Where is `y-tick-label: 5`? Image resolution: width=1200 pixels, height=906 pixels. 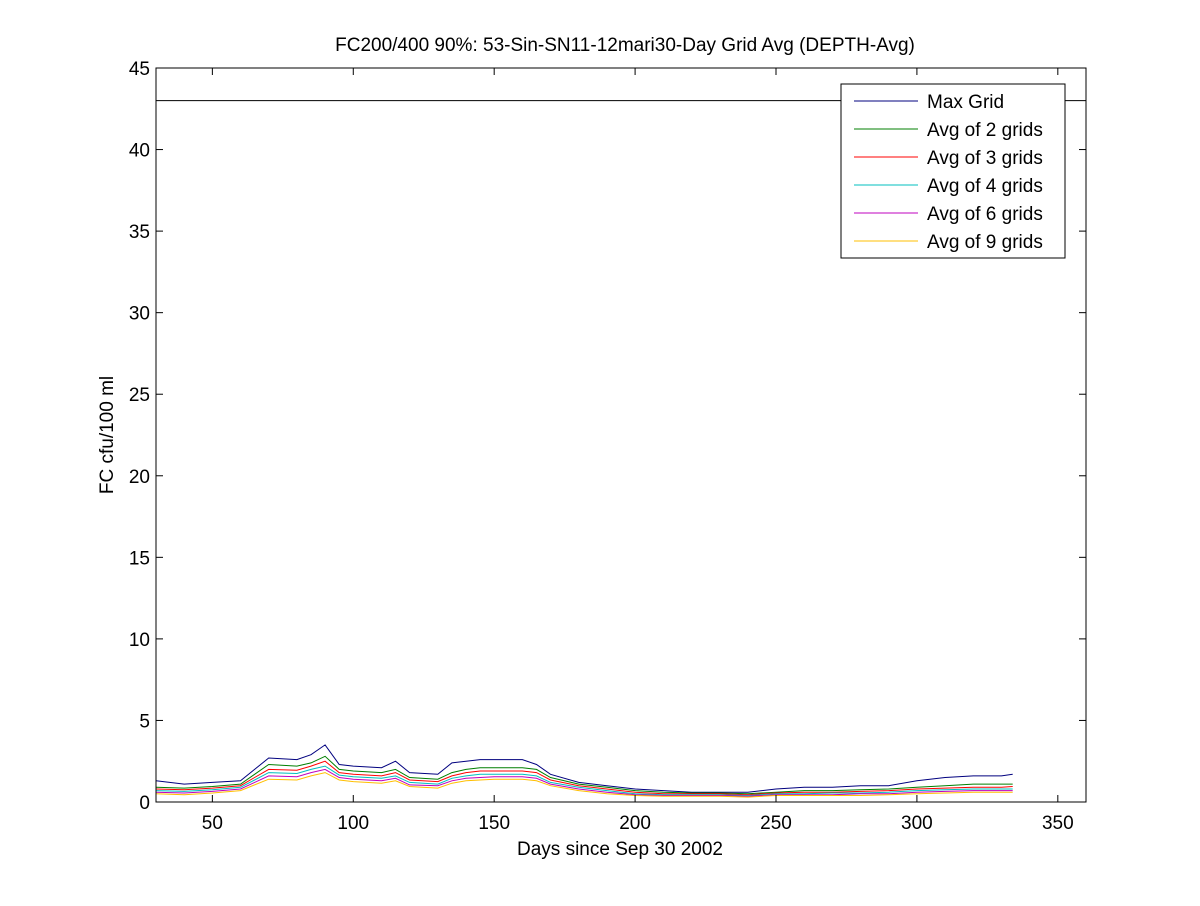
y-tick-label: 5 is located at coordinates (144, 721).